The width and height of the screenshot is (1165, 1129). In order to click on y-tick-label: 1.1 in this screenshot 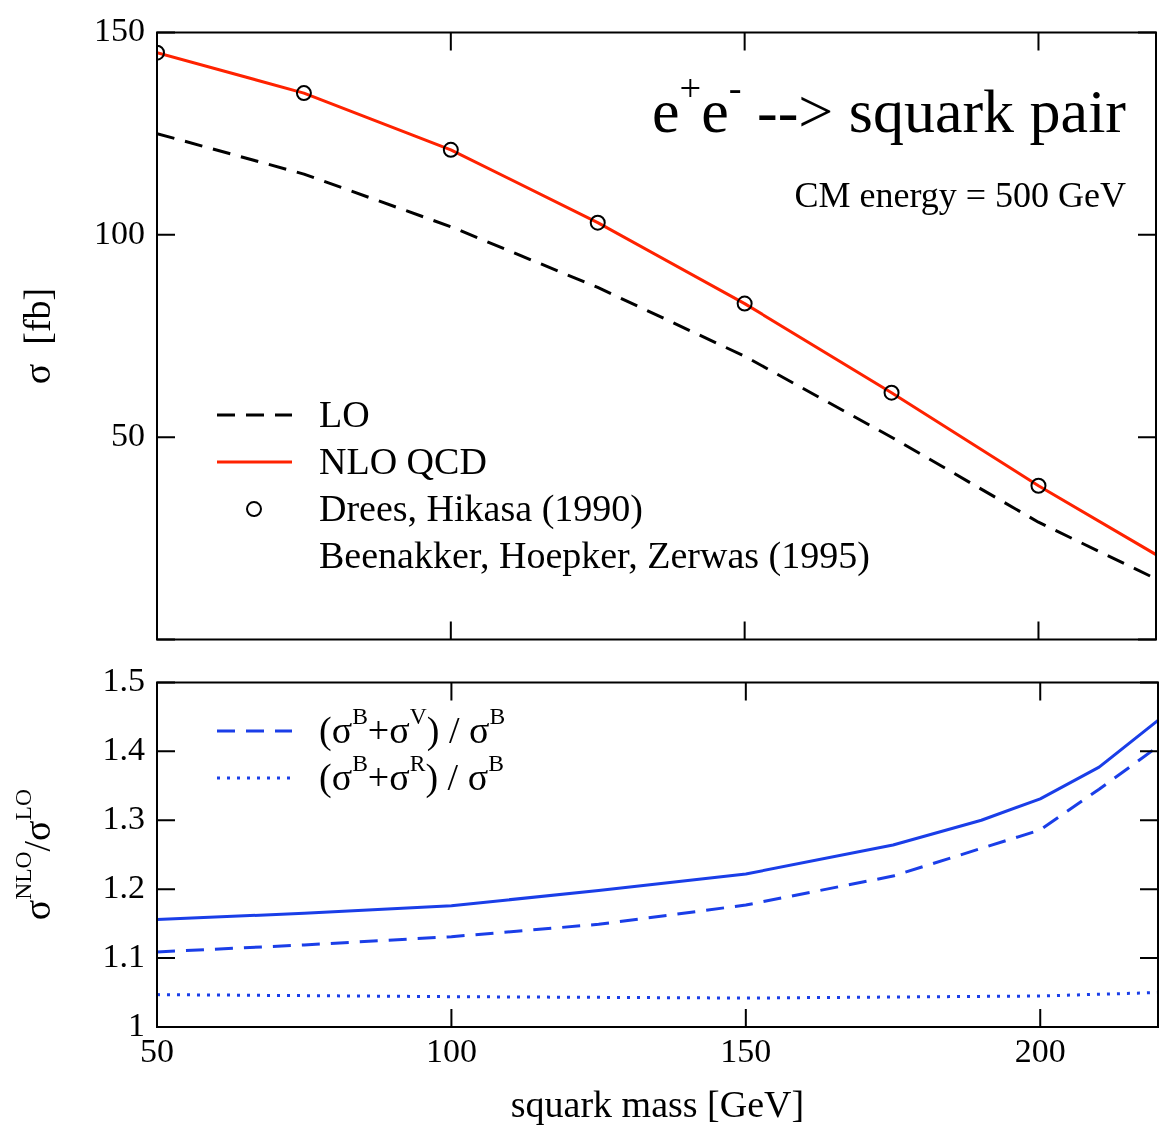, I will do `click(123, 955)`.